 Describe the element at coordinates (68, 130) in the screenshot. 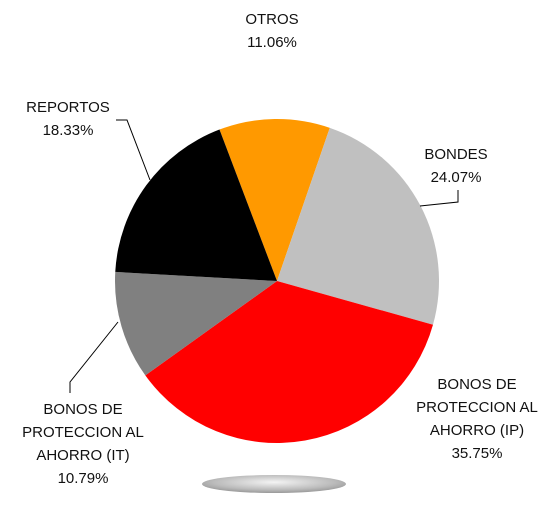

I see `value-label: 18.33%` at that location.